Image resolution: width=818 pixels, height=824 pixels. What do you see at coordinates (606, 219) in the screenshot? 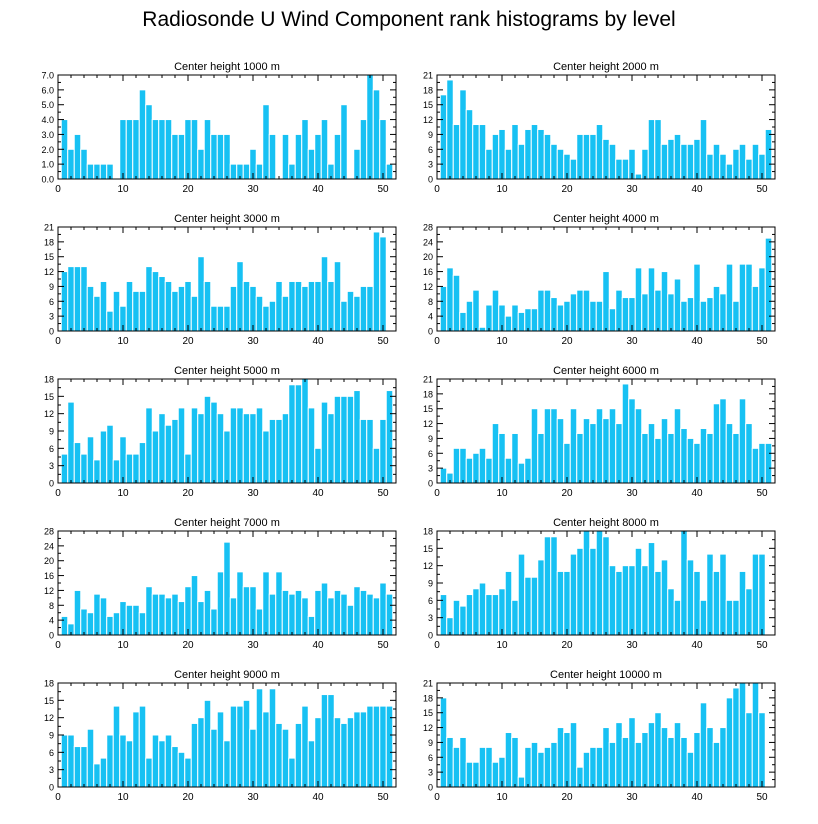
I see `panel-title: Center height 4000 m` at bounding box center [606, 219].